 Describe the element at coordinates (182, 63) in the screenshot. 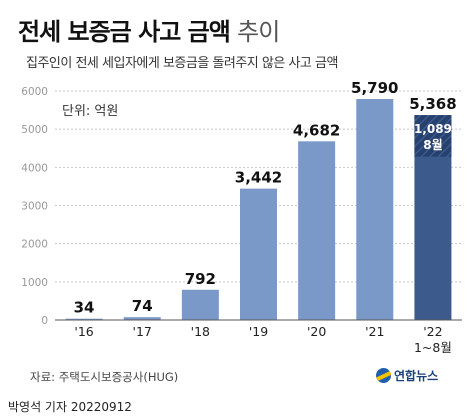

I see `chart-subtitle: 집주인이 전세 세입자에게 보증금을 돌려주지 않은 사고 금액` at that location.